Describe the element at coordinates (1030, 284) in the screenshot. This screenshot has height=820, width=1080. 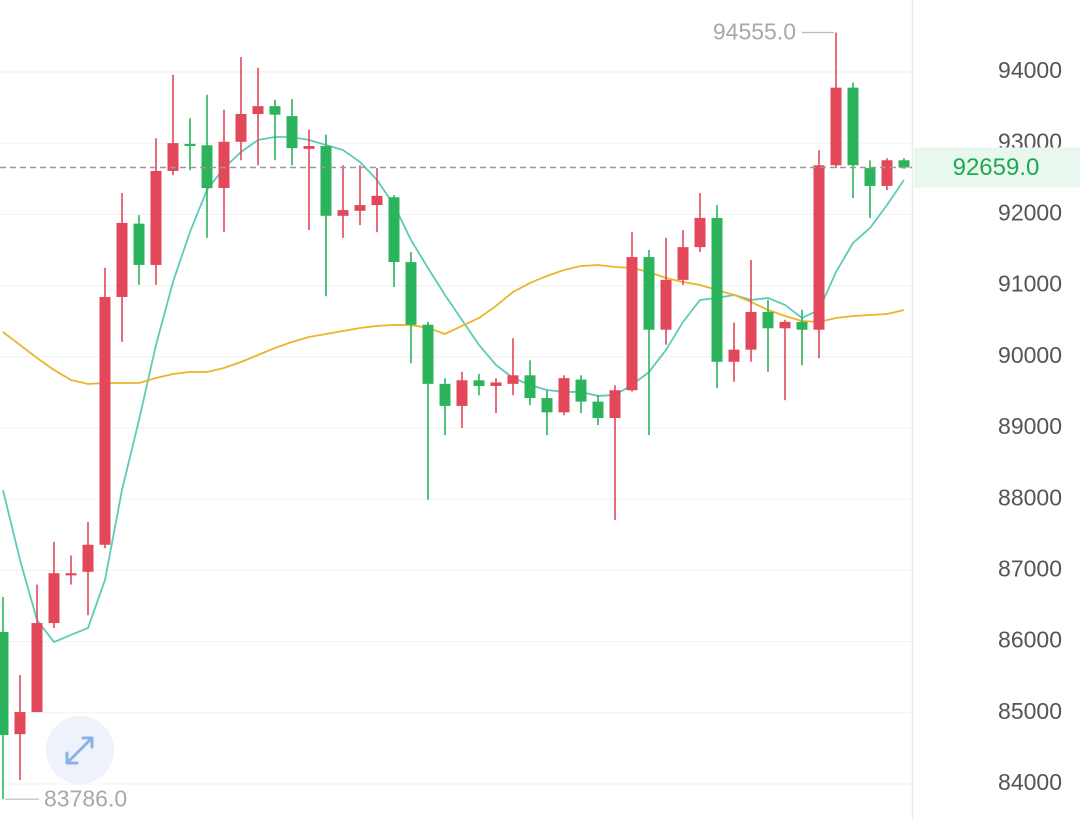
I see `y-tick-label: 91000` at that location.